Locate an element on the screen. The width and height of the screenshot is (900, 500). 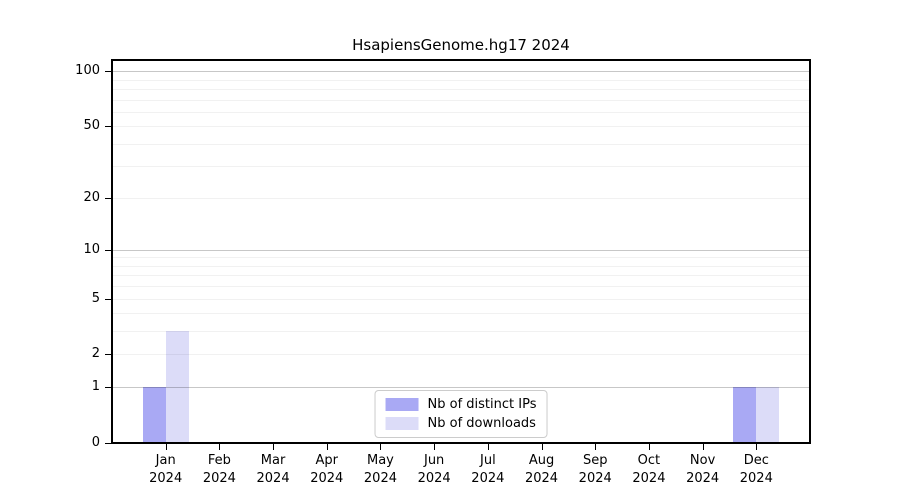
x-tick-label: Jan 2024 is located at coordinates (166, 469).